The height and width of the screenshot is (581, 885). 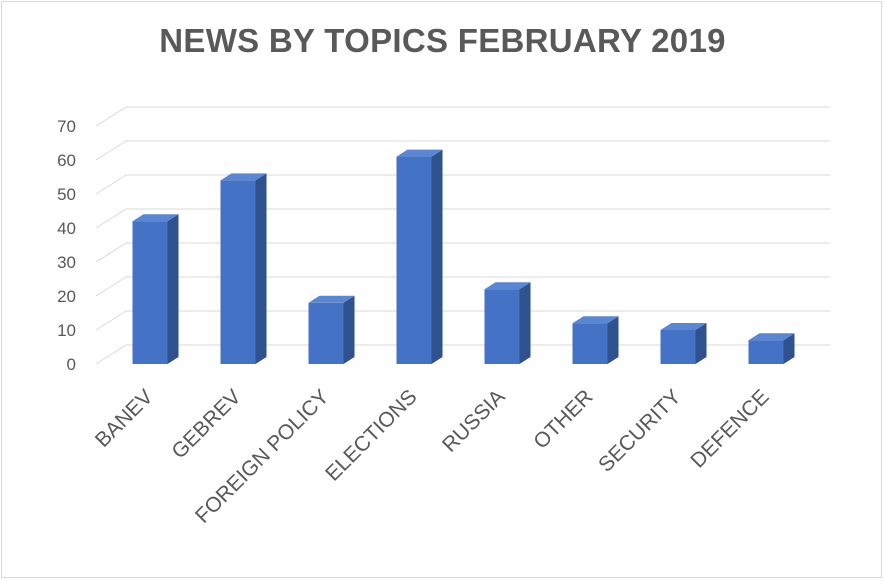 I want to click on y-tick-label: 60, so click(x=66, y=160).